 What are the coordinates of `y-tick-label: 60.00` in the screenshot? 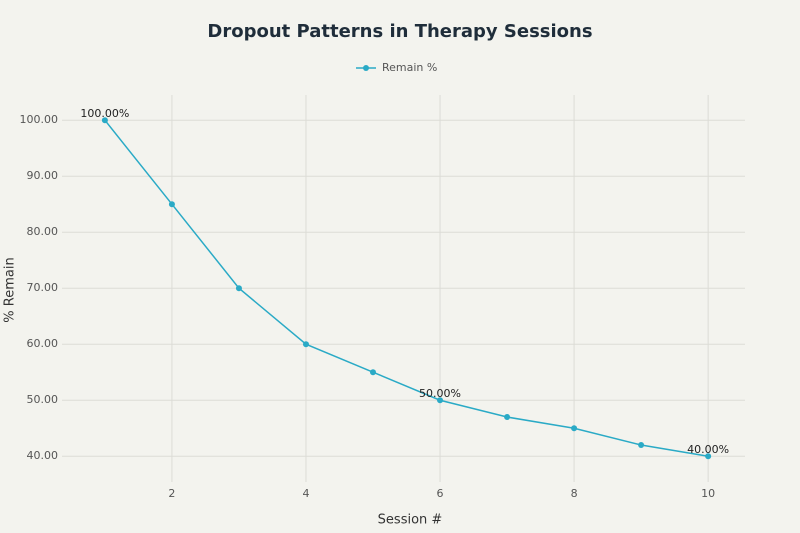 It's located at (43, 343).